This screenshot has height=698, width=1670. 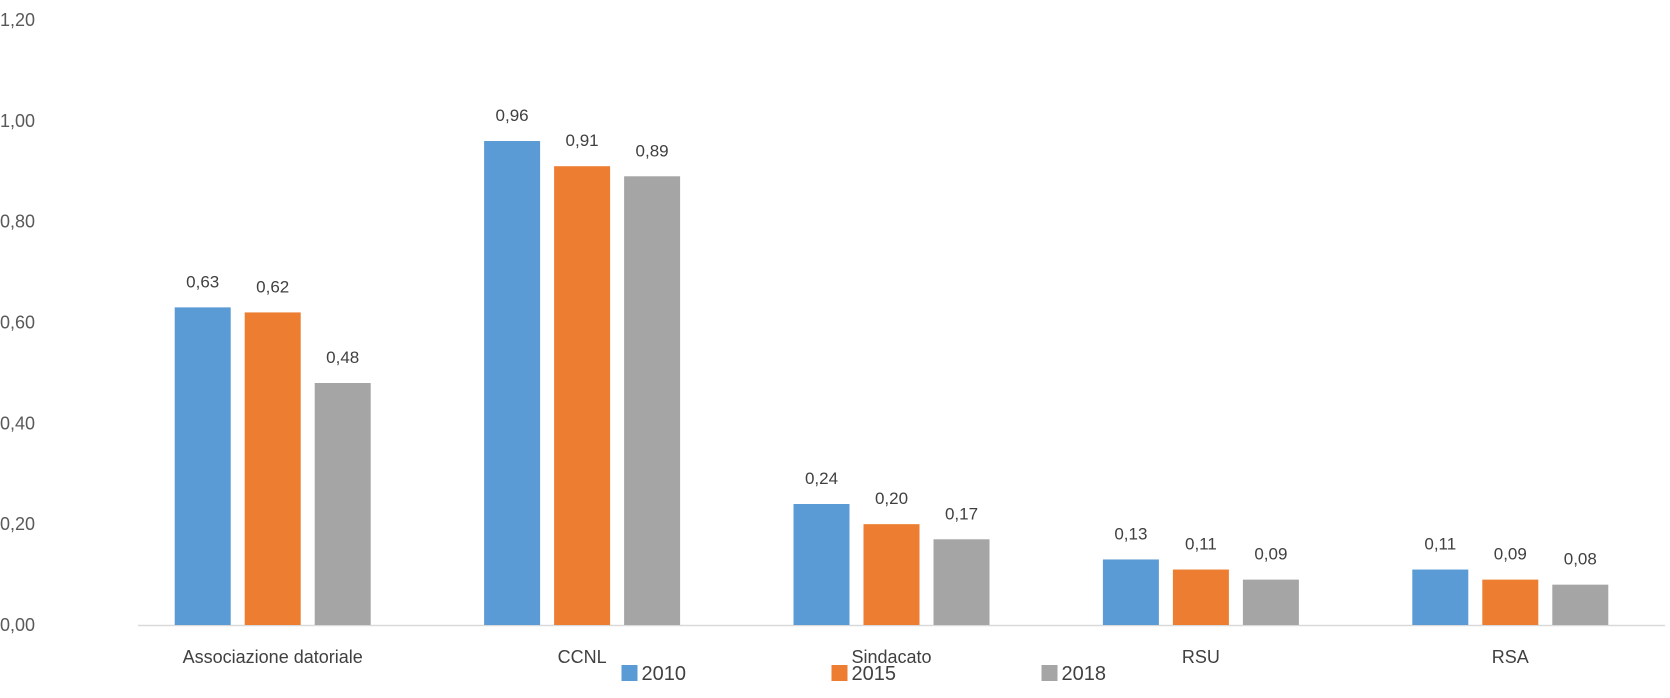 I want to click on legend-label-2015: 2015, so click(x=874, y=674).